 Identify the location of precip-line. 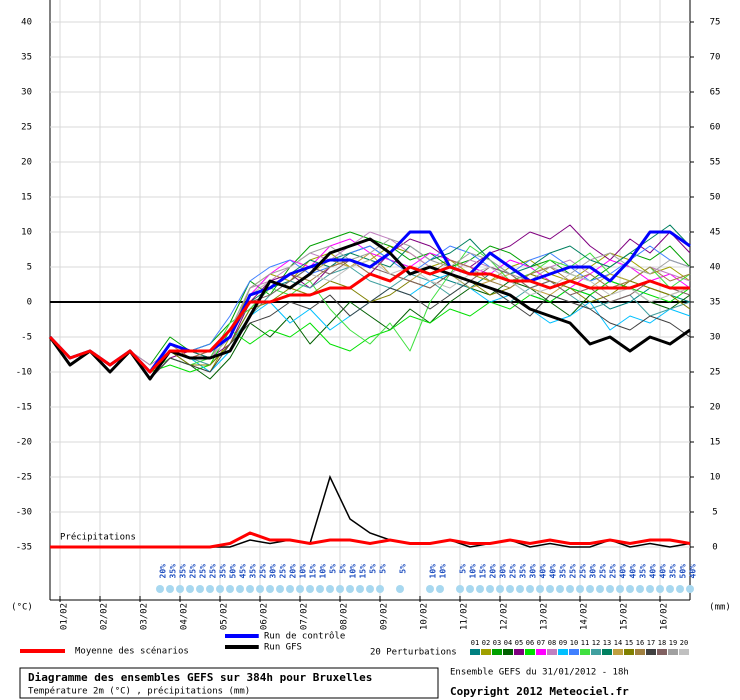
(370, 540).